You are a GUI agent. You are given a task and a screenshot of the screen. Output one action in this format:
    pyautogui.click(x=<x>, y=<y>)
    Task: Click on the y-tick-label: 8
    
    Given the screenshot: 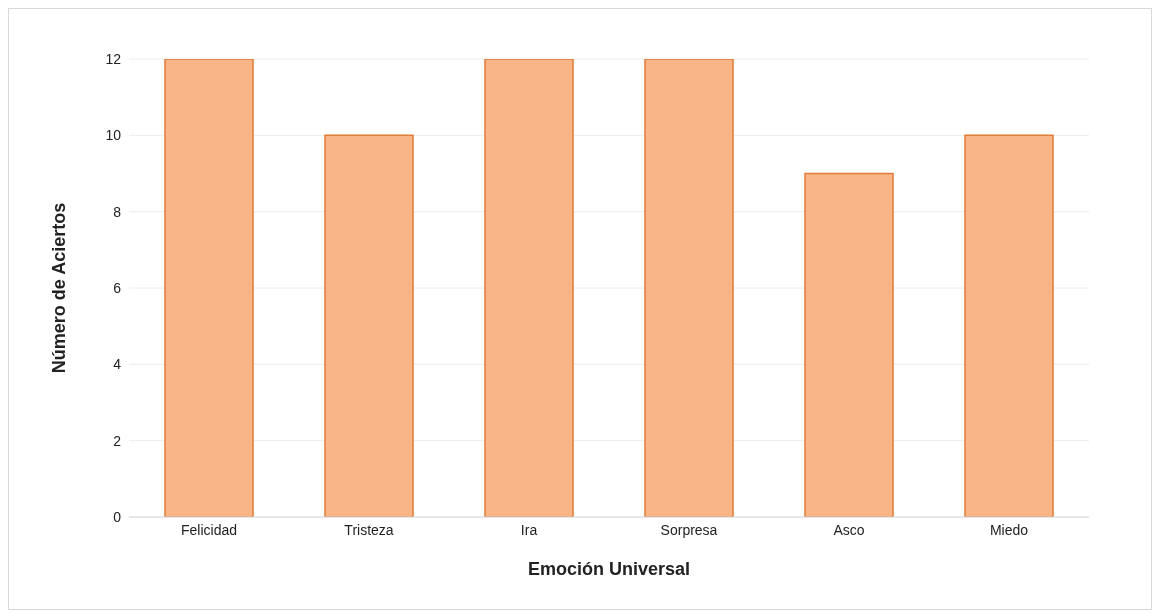 What is the action you would take?
    pyautogui.click(x=117, y=211)
    